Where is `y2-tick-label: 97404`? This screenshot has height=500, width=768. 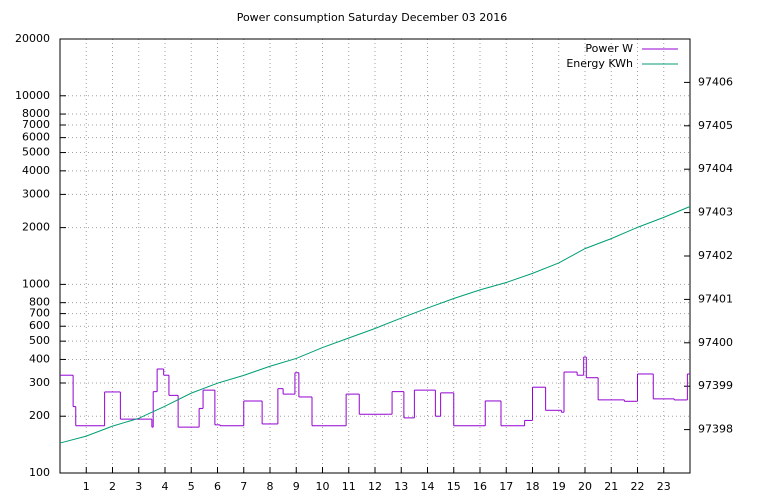 y2-tick-label: 97404 is located at coordinates (715, 168).